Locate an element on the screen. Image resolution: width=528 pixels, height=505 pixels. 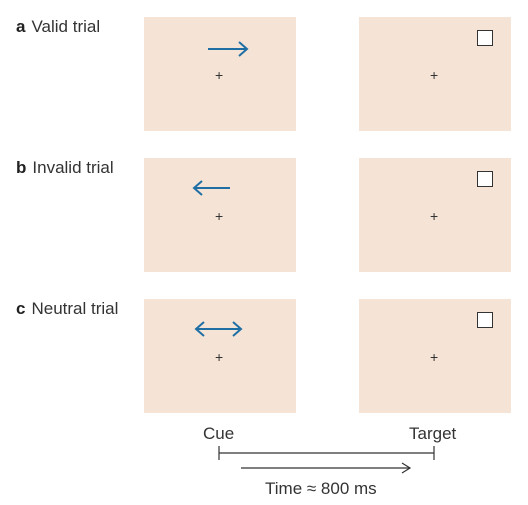
target-panel-invalid: + is located at coordinates (435, 215).